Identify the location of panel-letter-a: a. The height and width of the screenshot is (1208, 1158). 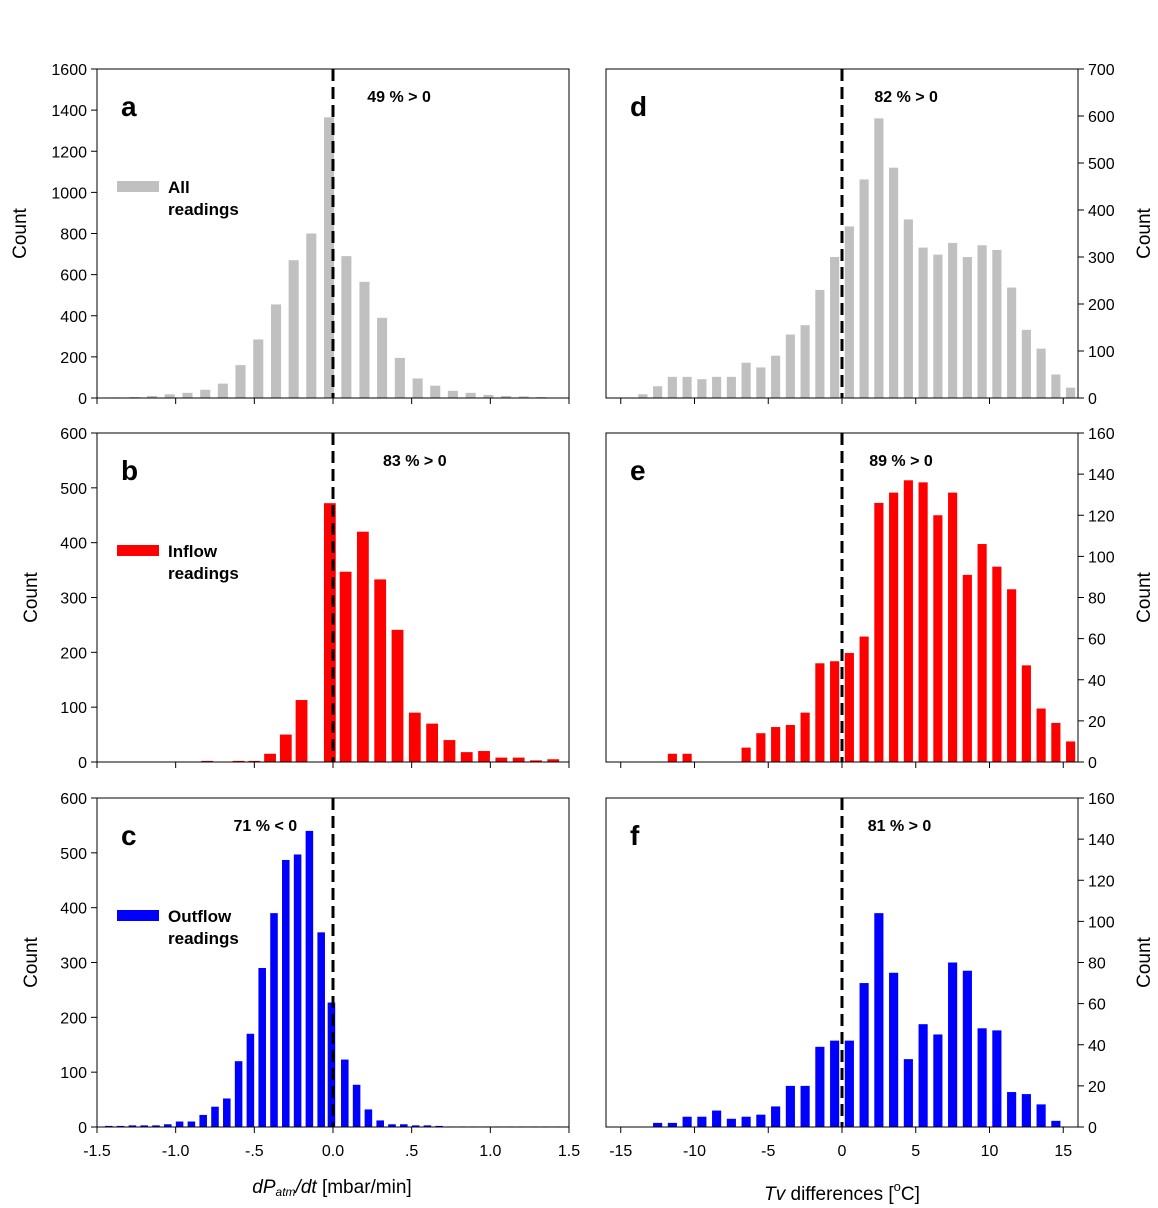
(129, 106).